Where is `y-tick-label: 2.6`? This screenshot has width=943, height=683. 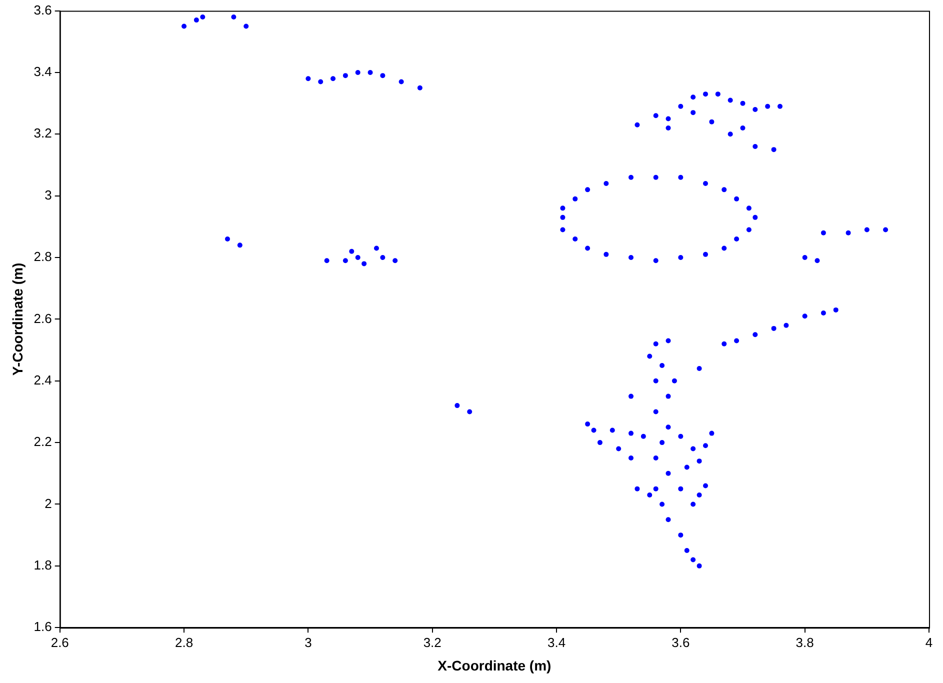 y-tick-label: 2.6 is located at coordinates (43, 318).